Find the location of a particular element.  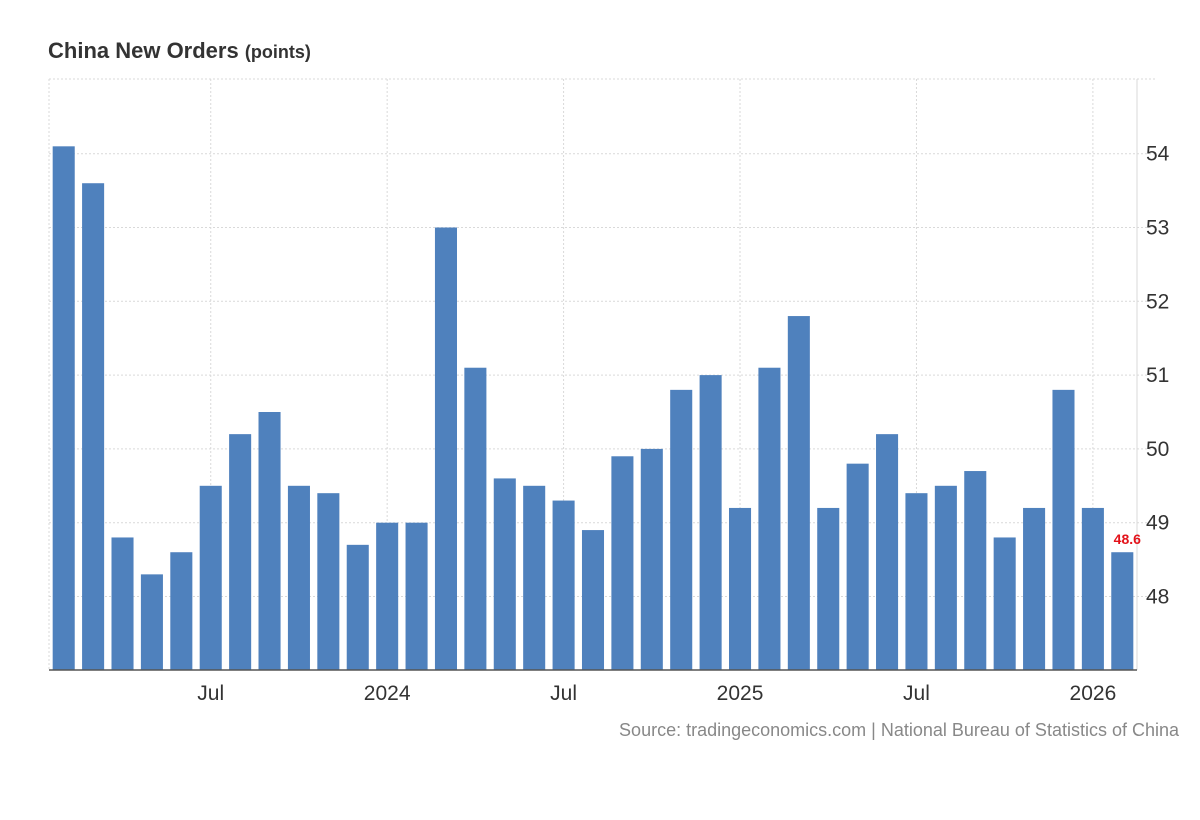

bar-oct-2024 is located at coordinates (651, 559).